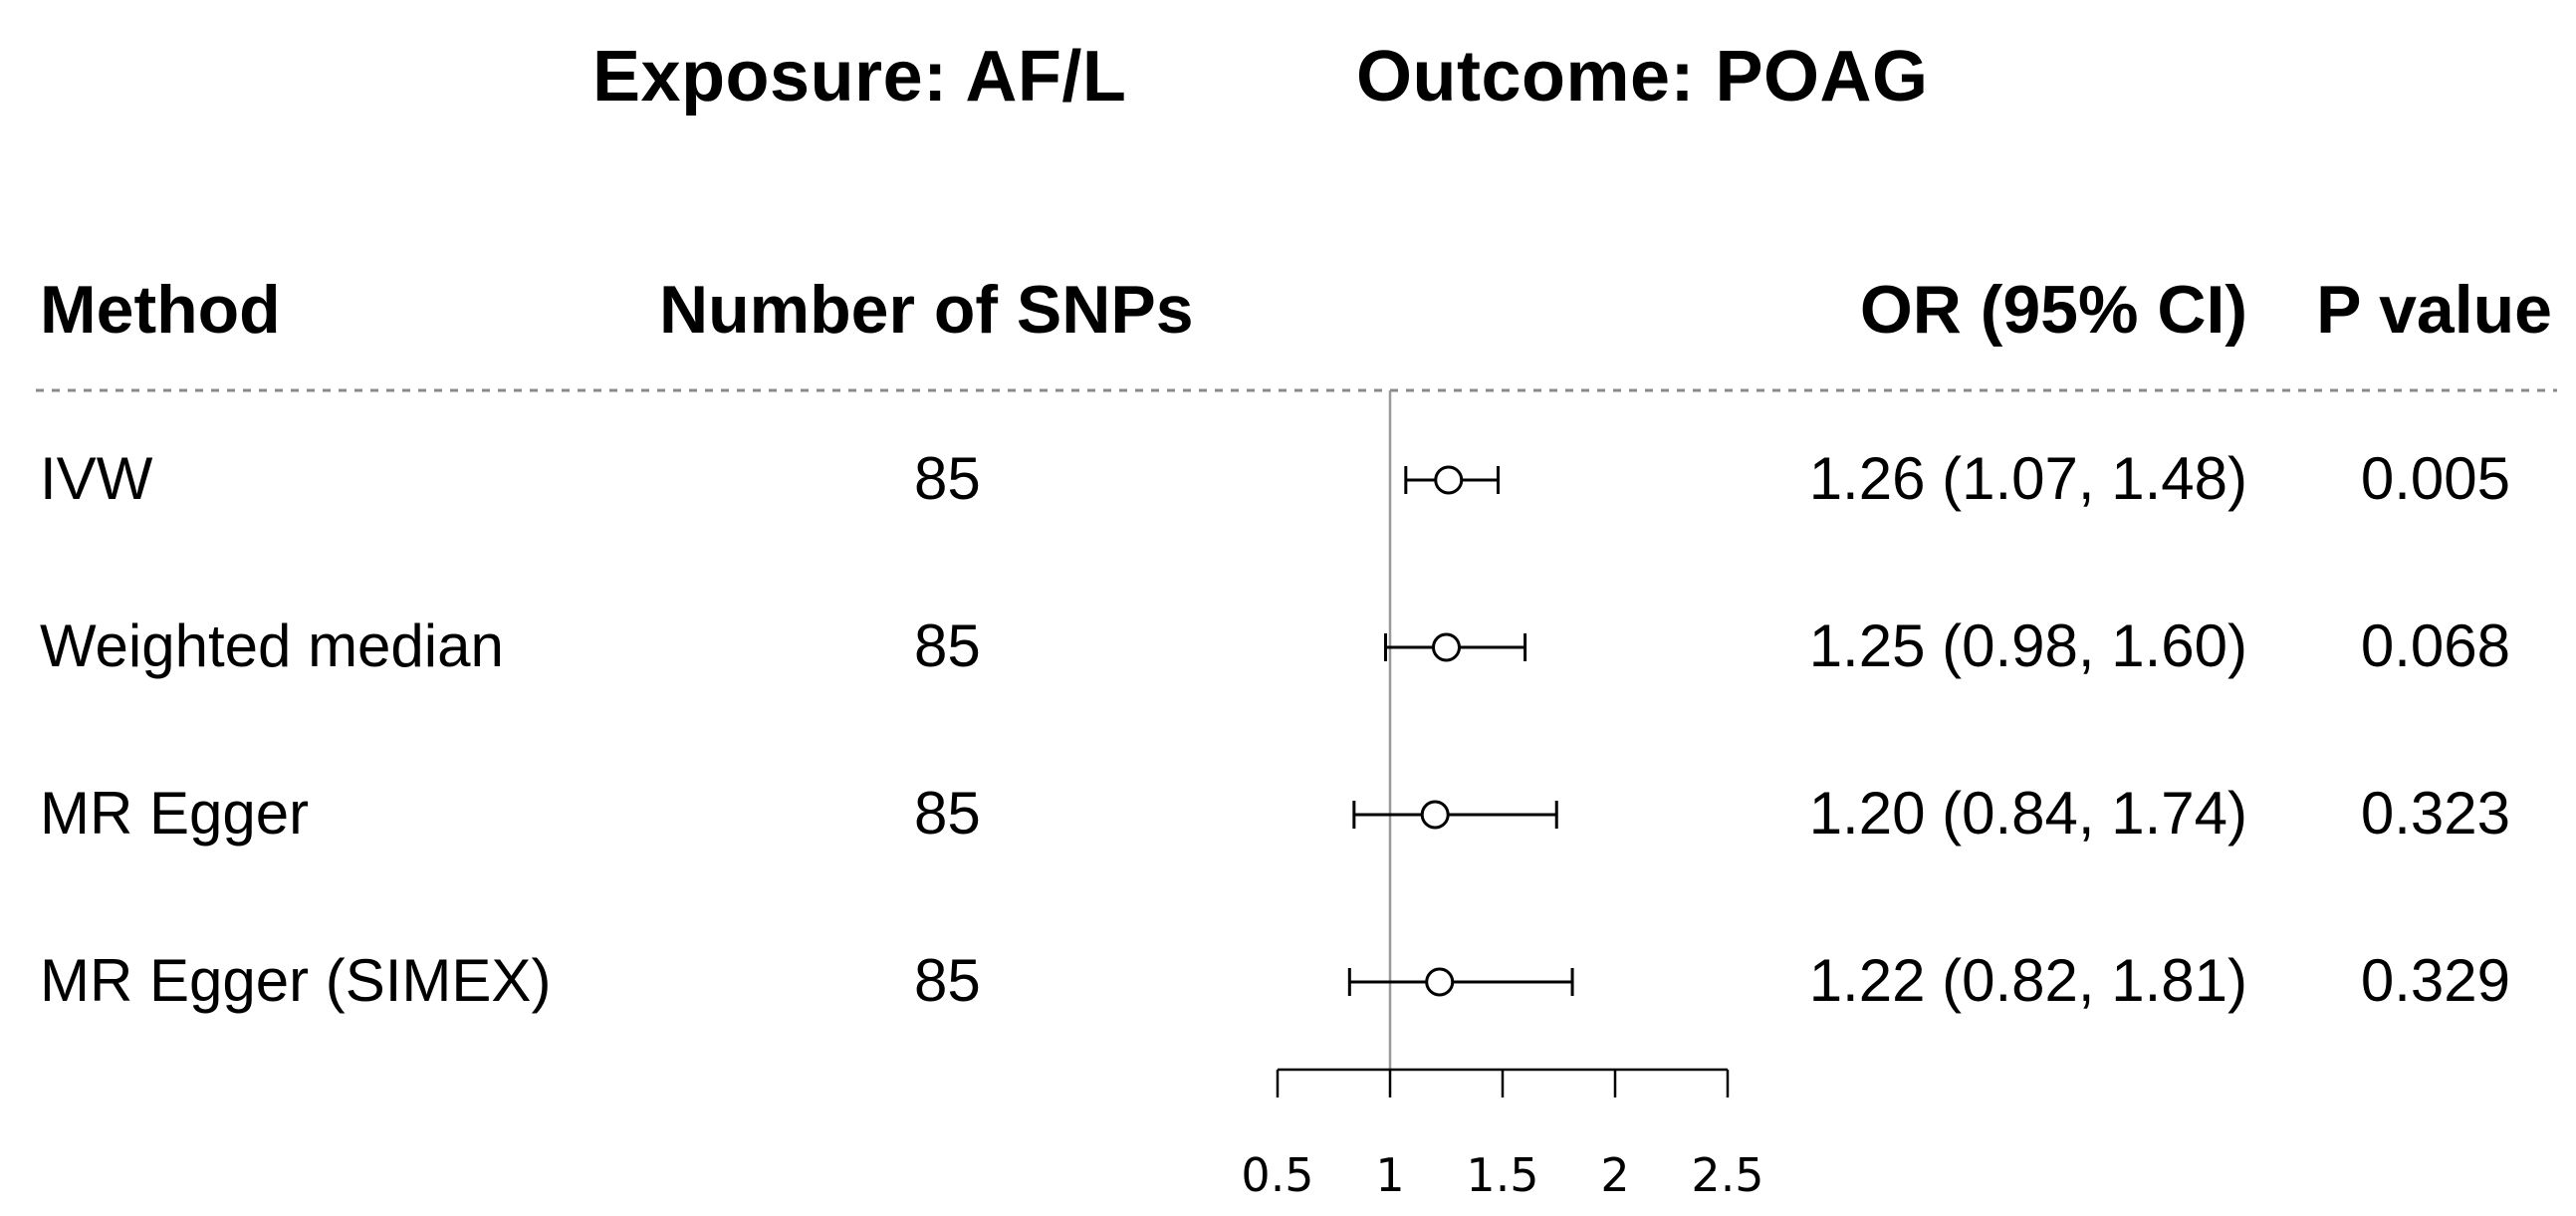 The image size is (2576, 1216). I want to click on p-value: 0.068, so click(2435, 645).